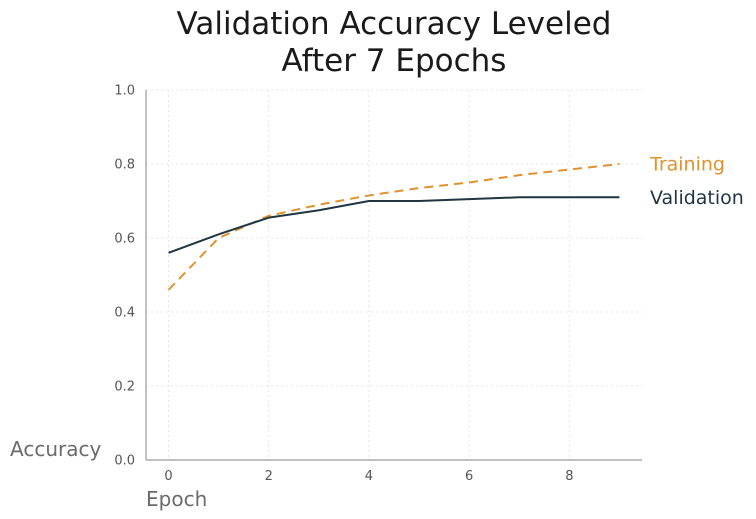  What do you see at coordinates (124, 387) in the screenshot?
I see `y-tick-label: 0.2` at bounding box center [124, 387].